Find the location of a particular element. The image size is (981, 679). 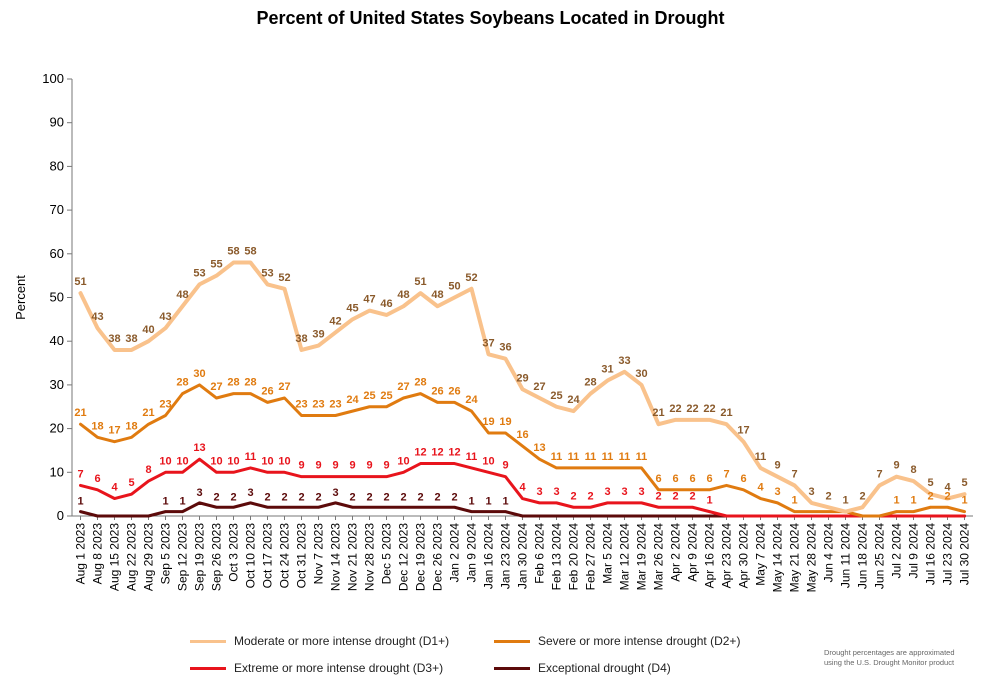

x-tick-label: Aug 15 2023 is located at coordinates (115, 557).